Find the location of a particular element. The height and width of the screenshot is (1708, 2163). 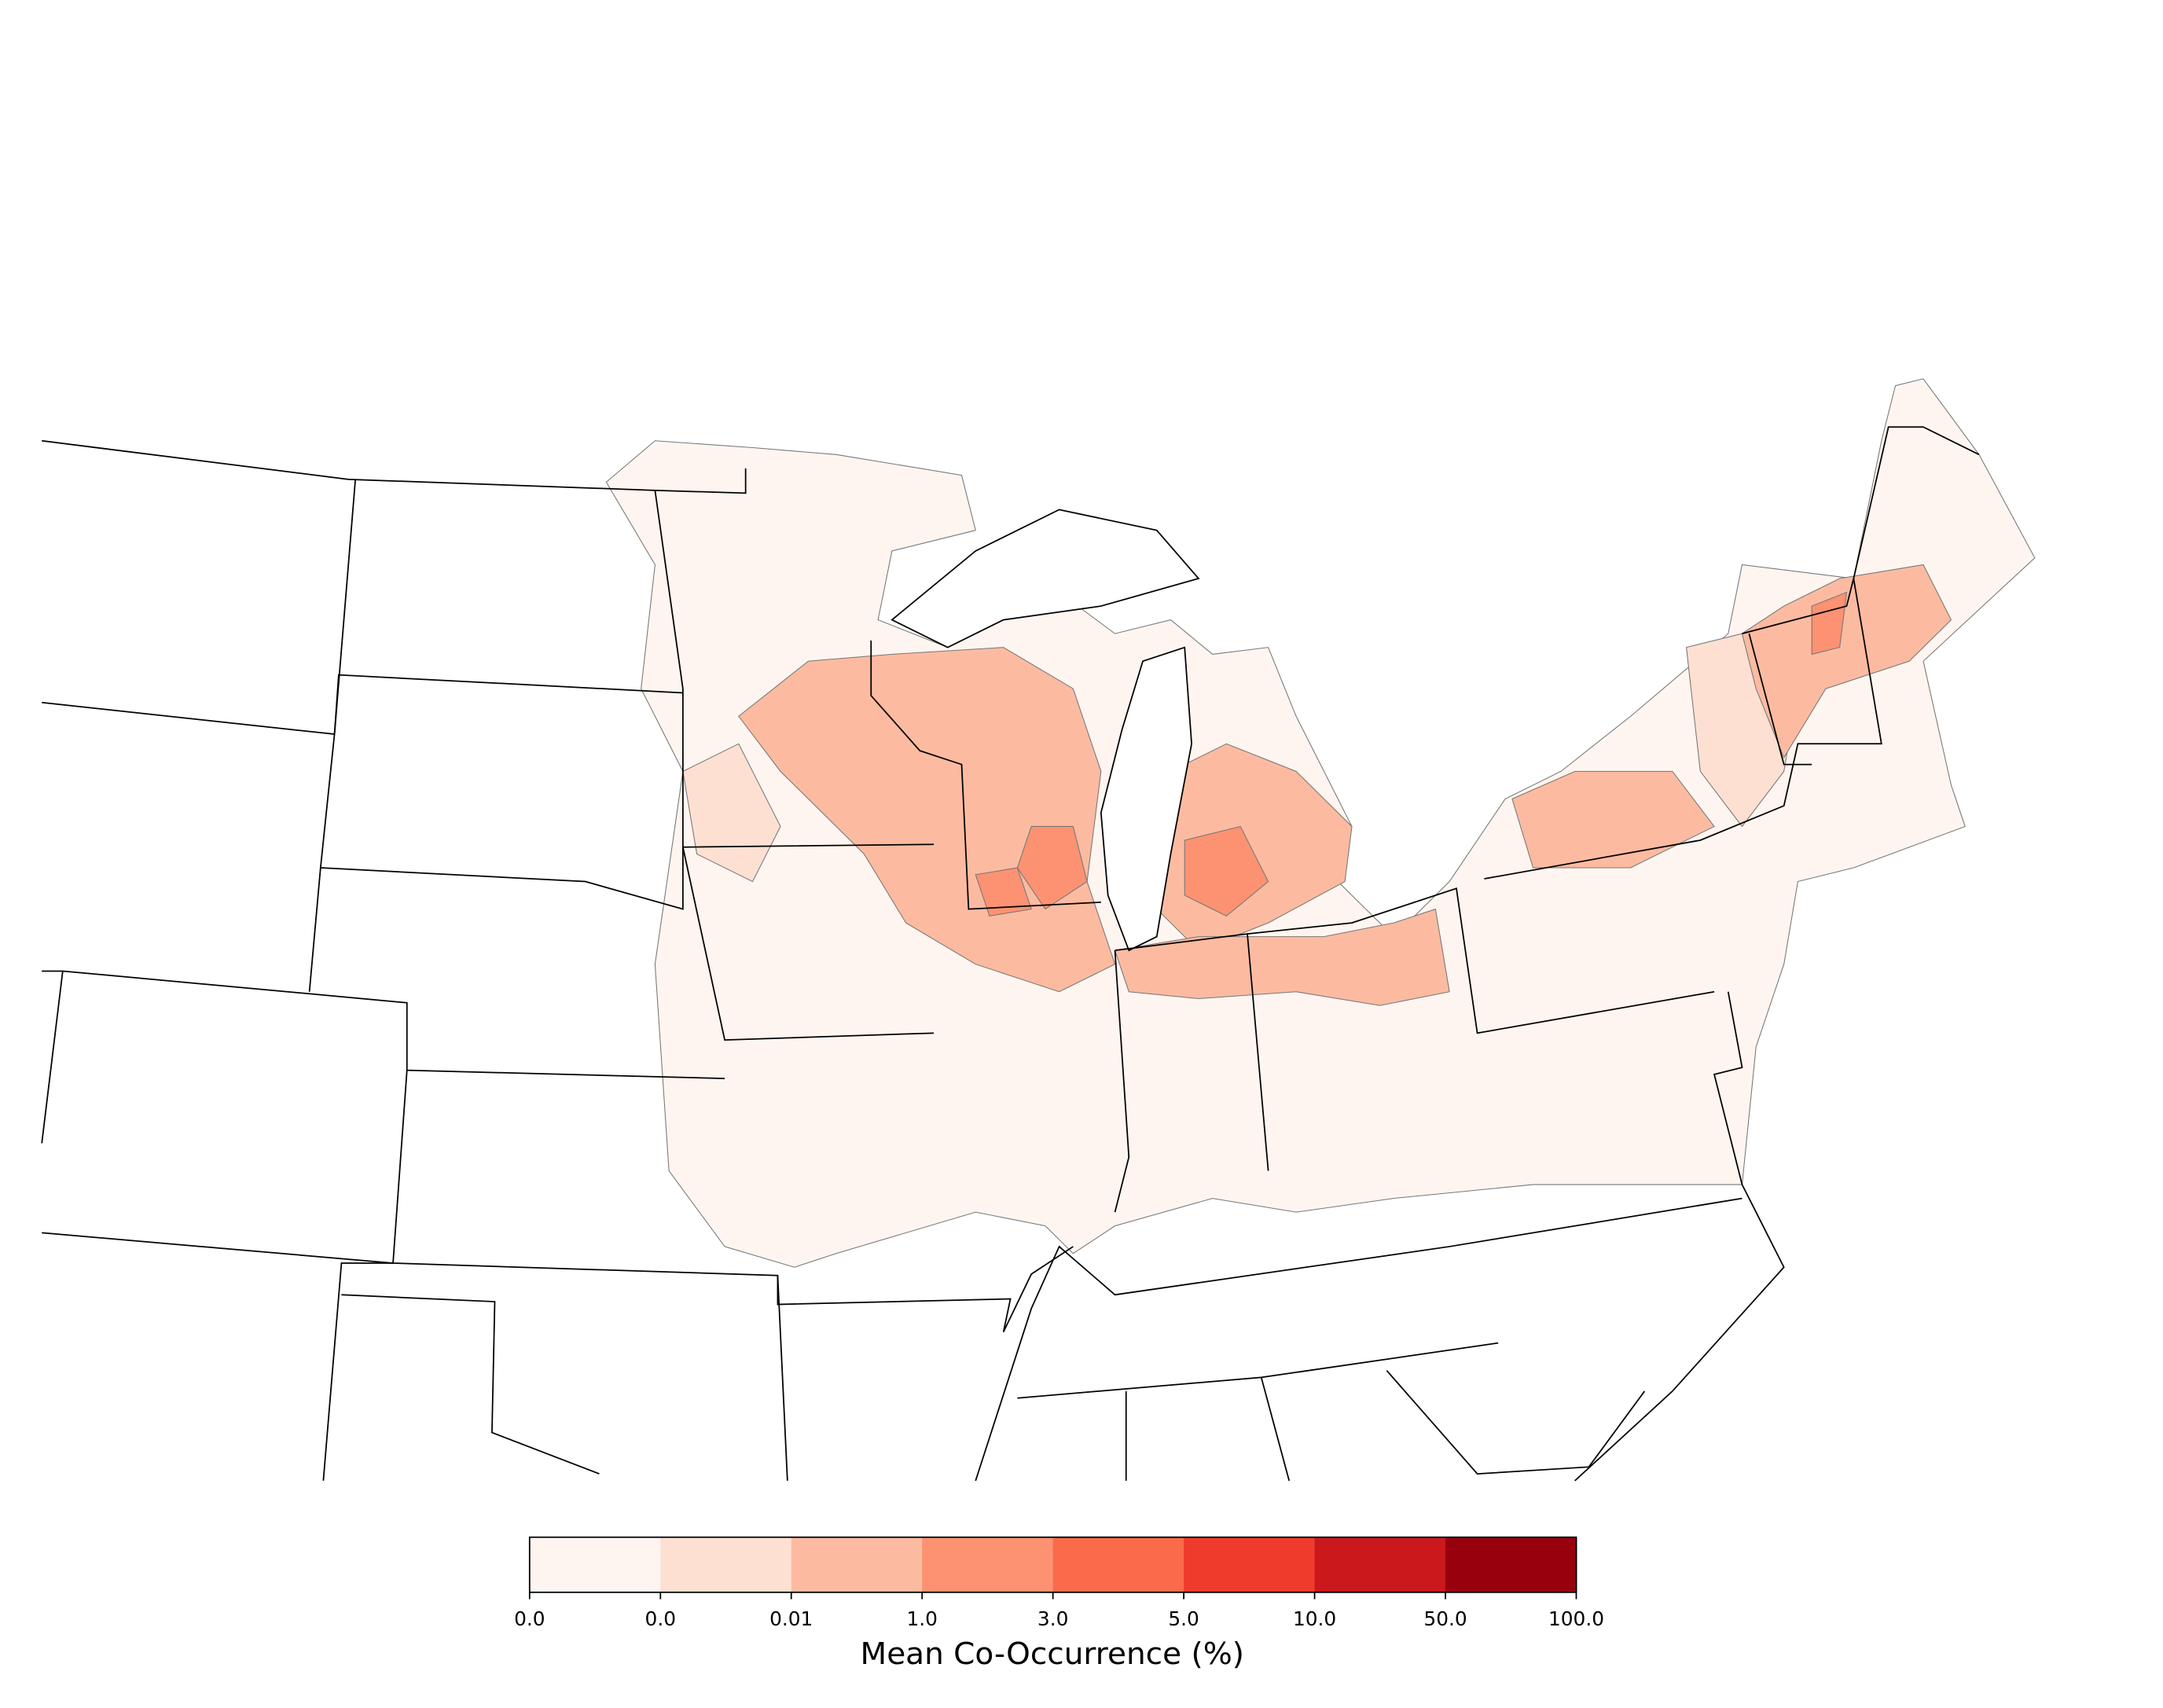

colorbar-tick-label: 10.0 is located at coordinates (1314, 1619).